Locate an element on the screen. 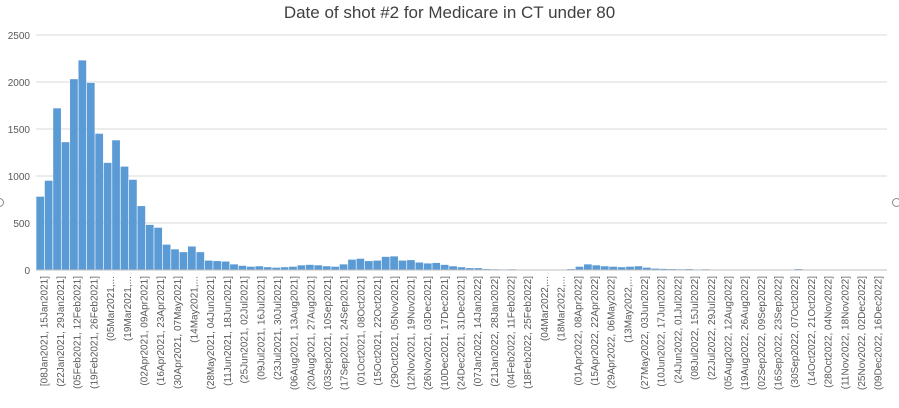 The image size is (899, 408). bar: (10Jun2022, 17Jun2022]: 12 is located at coordinates (663, 269).